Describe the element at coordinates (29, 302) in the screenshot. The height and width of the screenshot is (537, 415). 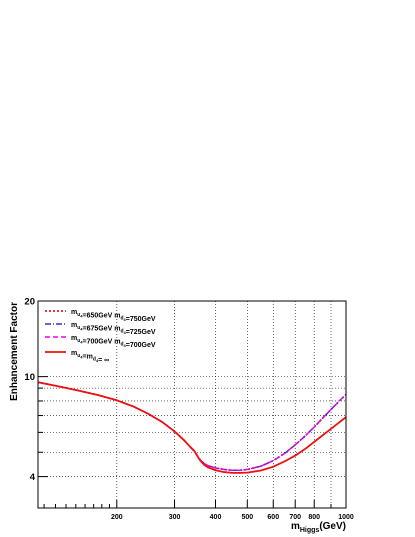
I see `y-tick-label: 20` at that location.